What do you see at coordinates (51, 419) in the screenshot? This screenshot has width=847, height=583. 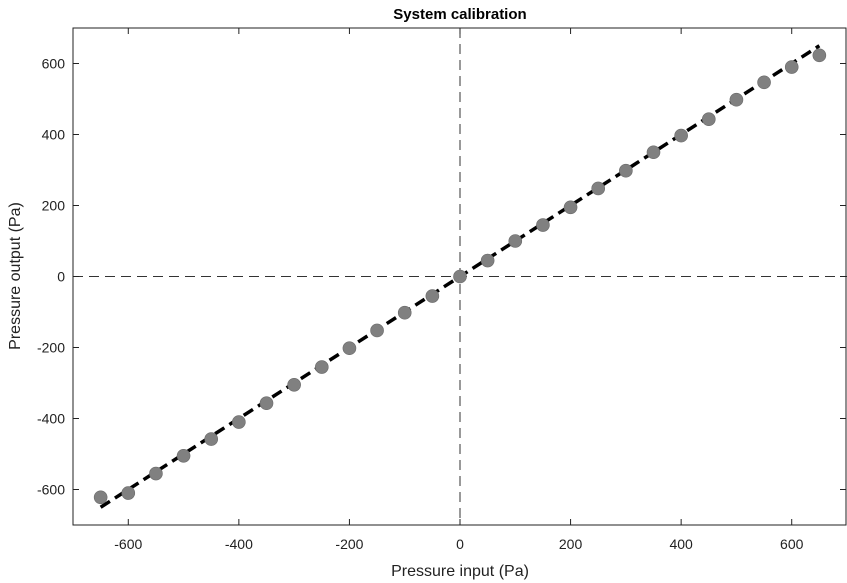 I see `y-tick-label: -400` at bounding box center [51, 419].